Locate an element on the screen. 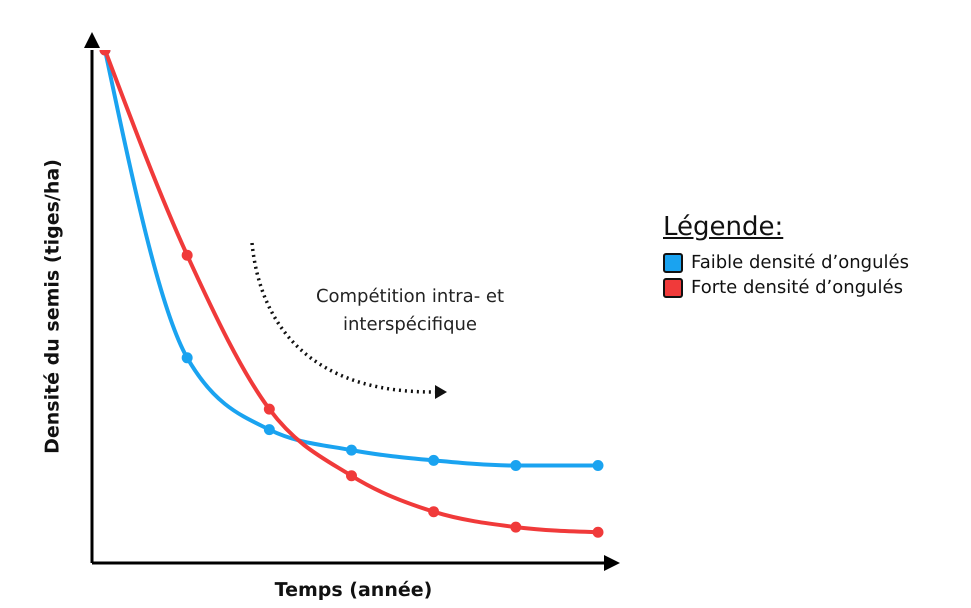 This screenshot has width=971, height=608. legend-label: Forte densité d’ongulés is located at coordinates (797, 287).